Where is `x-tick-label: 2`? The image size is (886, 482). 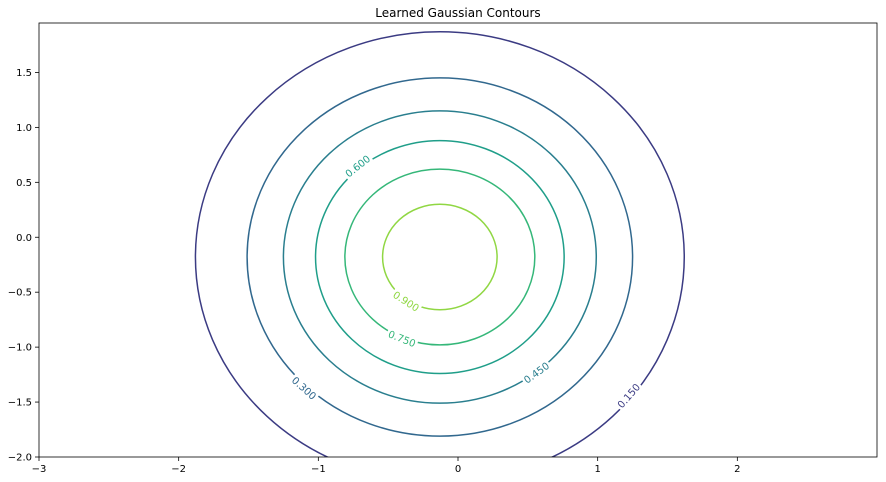
x-tick-label: 2 is located at coordinates (737, 469).